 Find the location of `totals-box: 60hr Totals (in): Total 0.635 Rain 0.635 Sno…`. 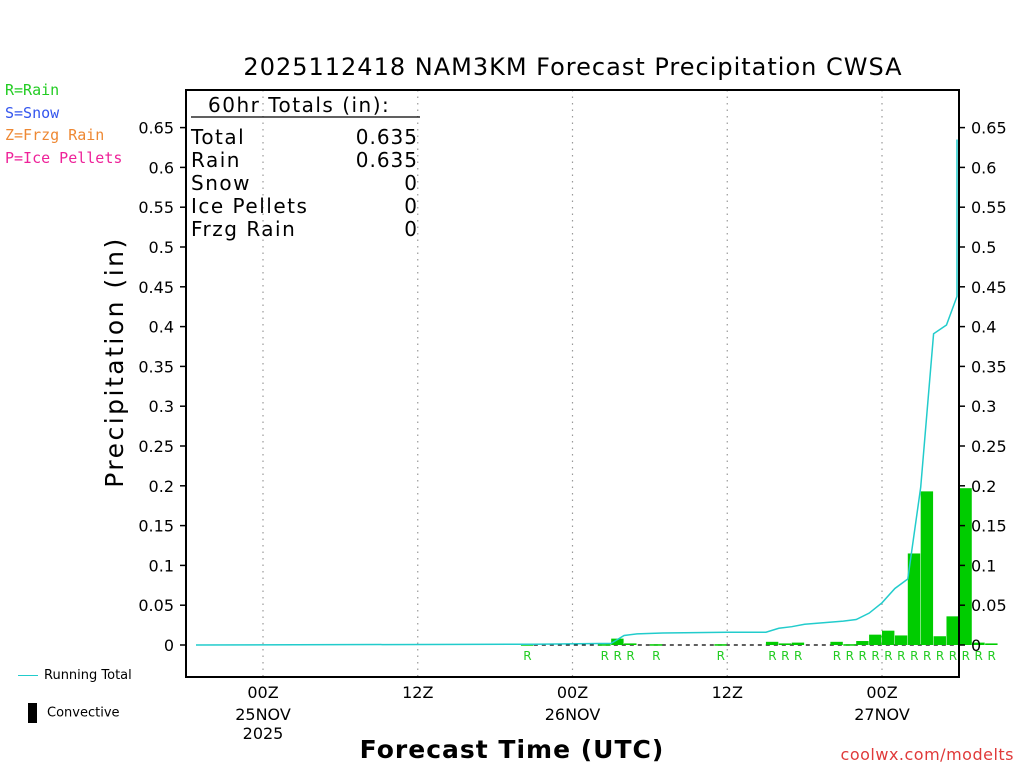

totals-box: 60hr Totals (in): Total 0.635 Rain 0.635 Sno… is located at coordinates (305, 167).